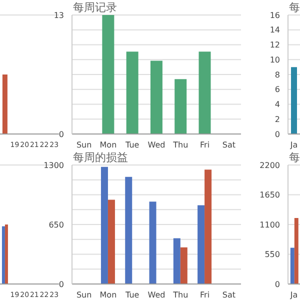  What do you see at coordinates (95, 7) in the screenshot?
I see `chart-title: 每周记录` at bounding box center [95, 7].